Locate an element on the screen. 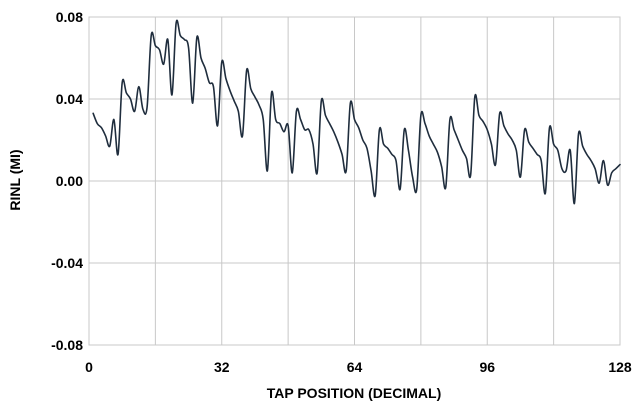  x-axis-tick-labels: 0 32 64 96 128 is located at coordinates (358, 367).